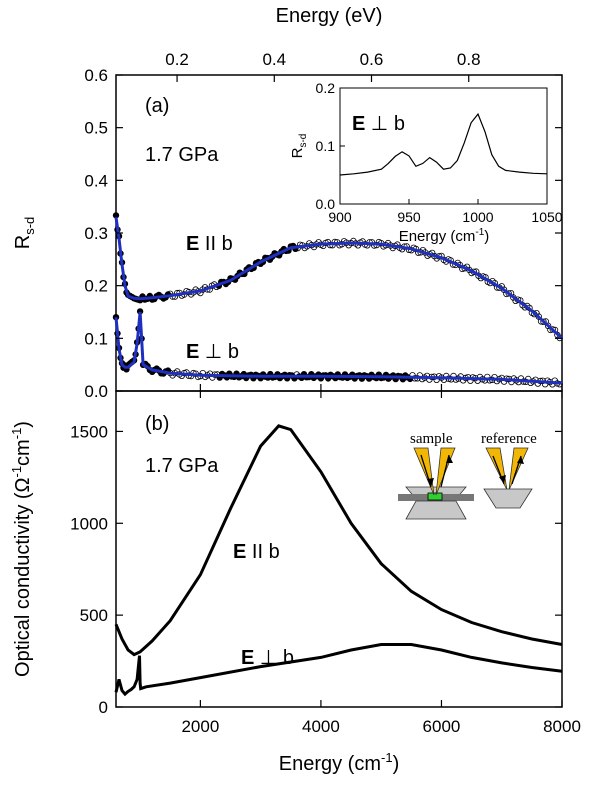  Describe the element at coordinates (329, 16) in the screenshot. I see `top-axis-title: Energy (eV)` at that location.